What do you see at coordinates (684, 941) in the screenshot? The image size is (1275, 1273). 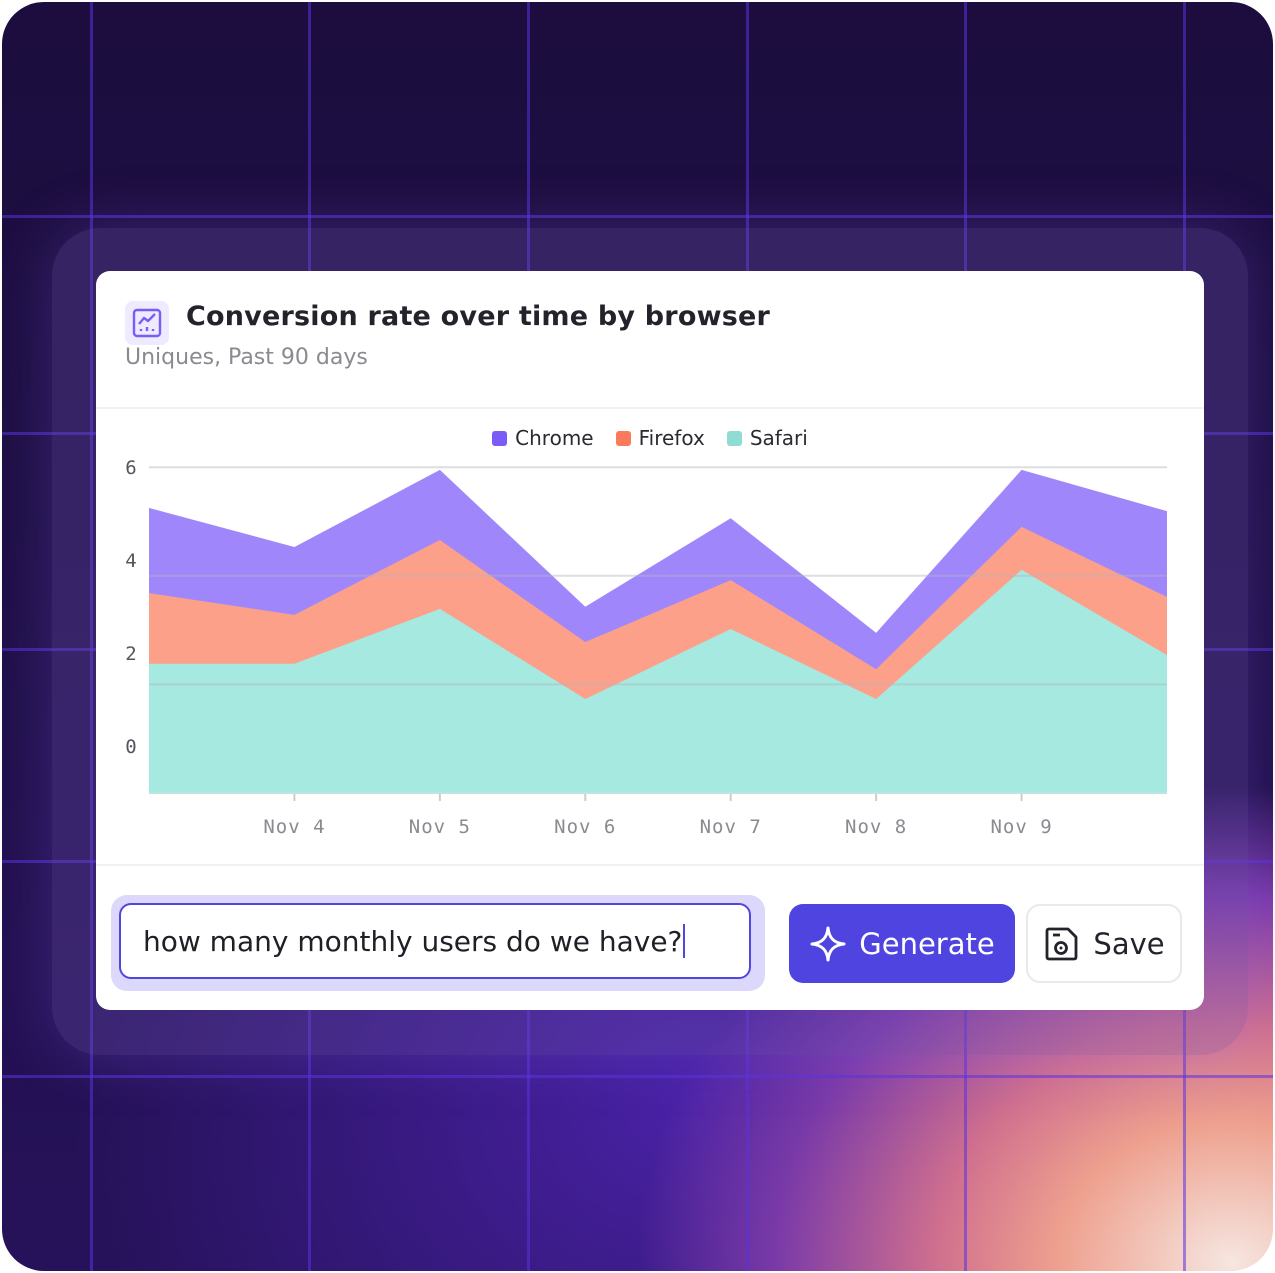 I see `text-caret` at bounding box center [684, 941].